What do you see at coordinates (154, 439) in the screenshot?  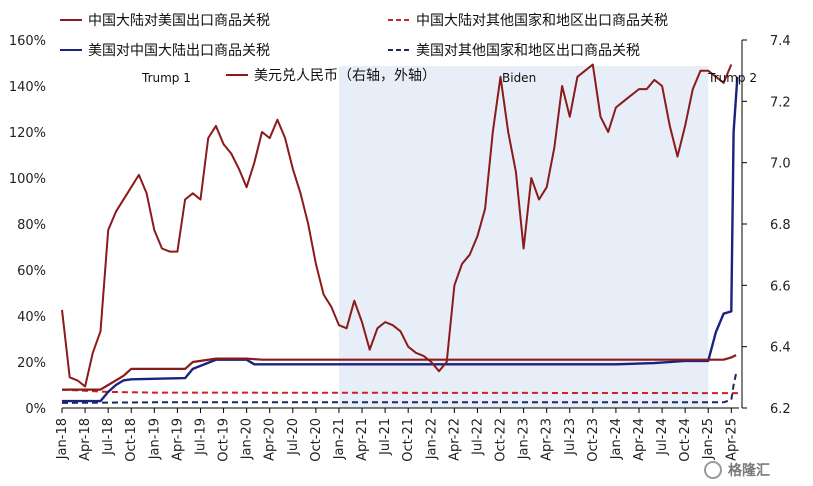 I see `x-tick-label: Jan-19` at bounding box center [154, 439].